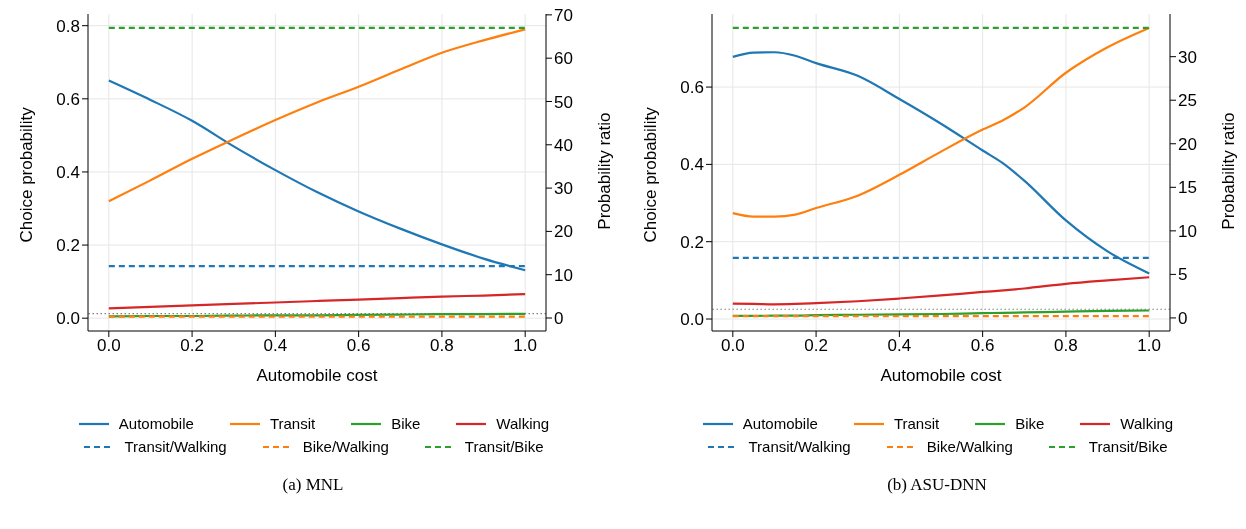 The height and width of the screenshot is (529, 1246). What do you see at coordinates (563, 145) in the screenshot?
I see `y2-tick-label: 40` at bounding box center [563, 145].